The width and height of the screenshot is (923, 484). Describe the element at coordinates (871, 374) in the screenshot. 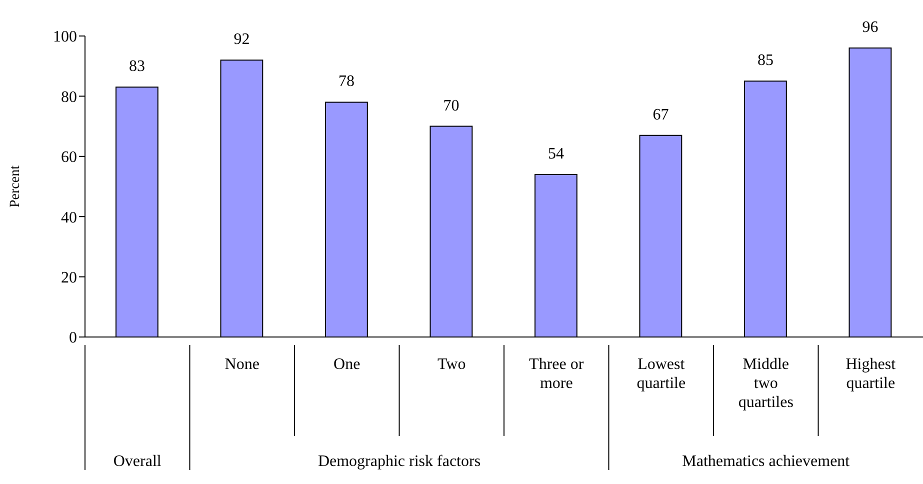

I see `x-tick-label: Highest quartile` at that location.